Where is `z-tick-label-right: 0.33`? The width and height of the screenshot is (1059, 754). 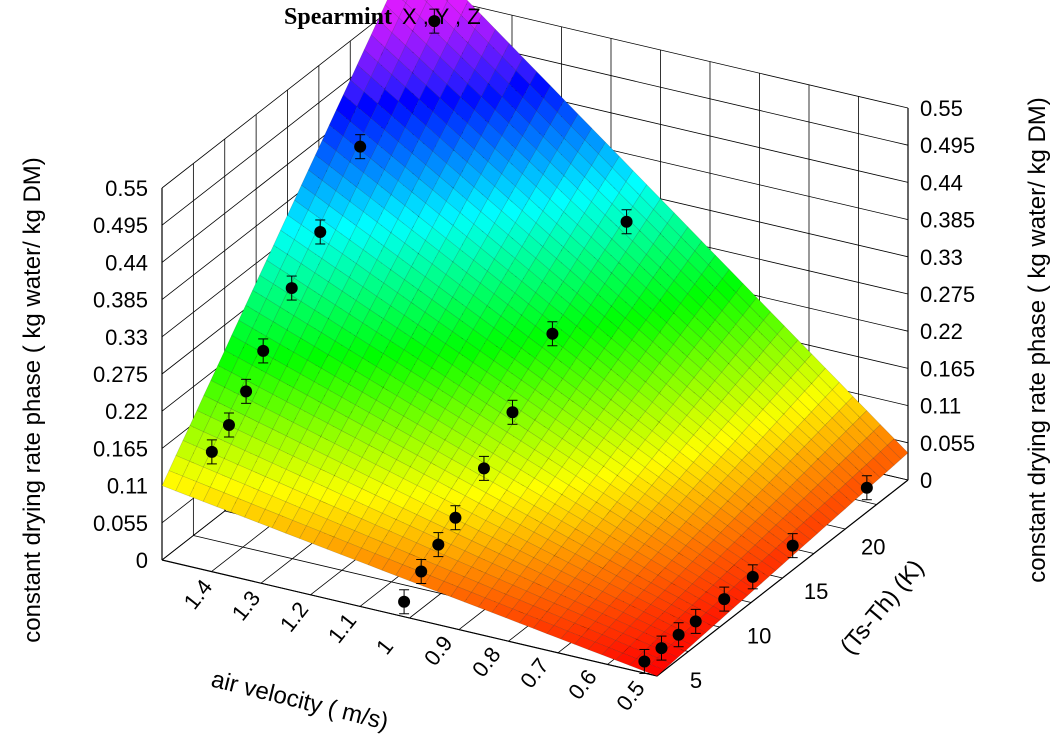 z-tick-label-right: 0.33 is located at coordinates (941, 257).